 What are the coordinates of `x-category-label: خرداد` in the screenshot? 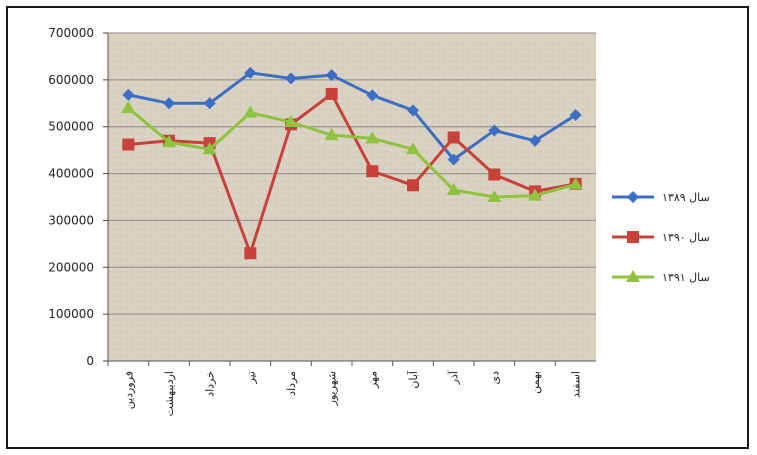 It's located at (210, 384).